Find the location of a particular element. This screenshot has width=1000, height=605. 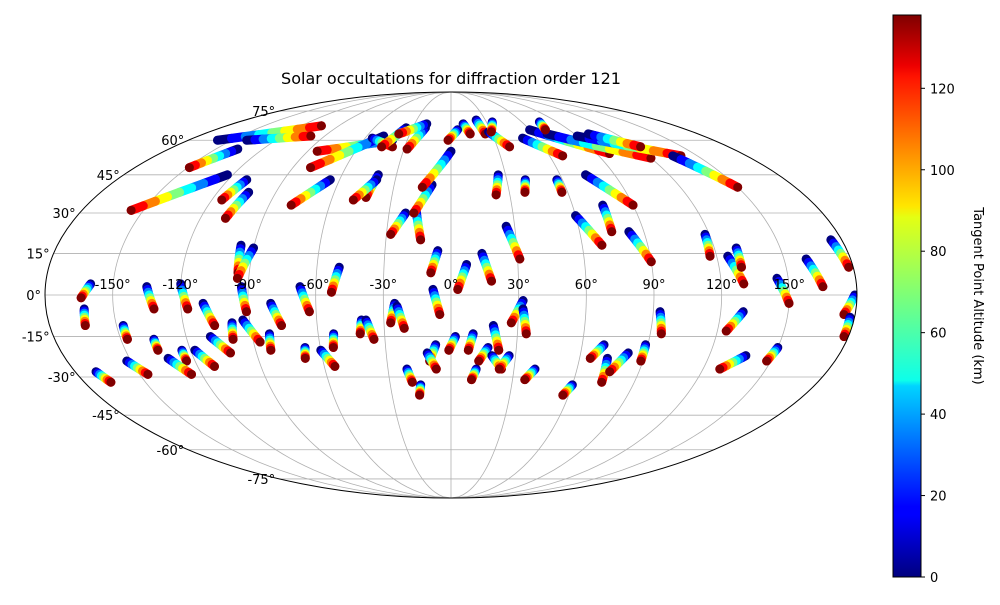

lon-tick-label: -90° is located at coordinates (248, 285).